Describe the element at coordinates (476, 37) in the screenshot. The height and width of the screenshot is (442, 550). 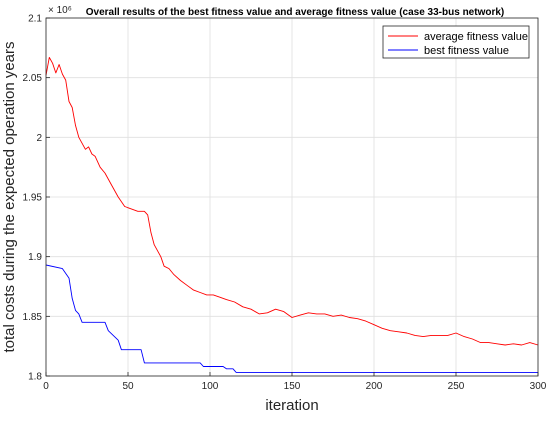
I see `legend-label-average: average fitness value` at that location.